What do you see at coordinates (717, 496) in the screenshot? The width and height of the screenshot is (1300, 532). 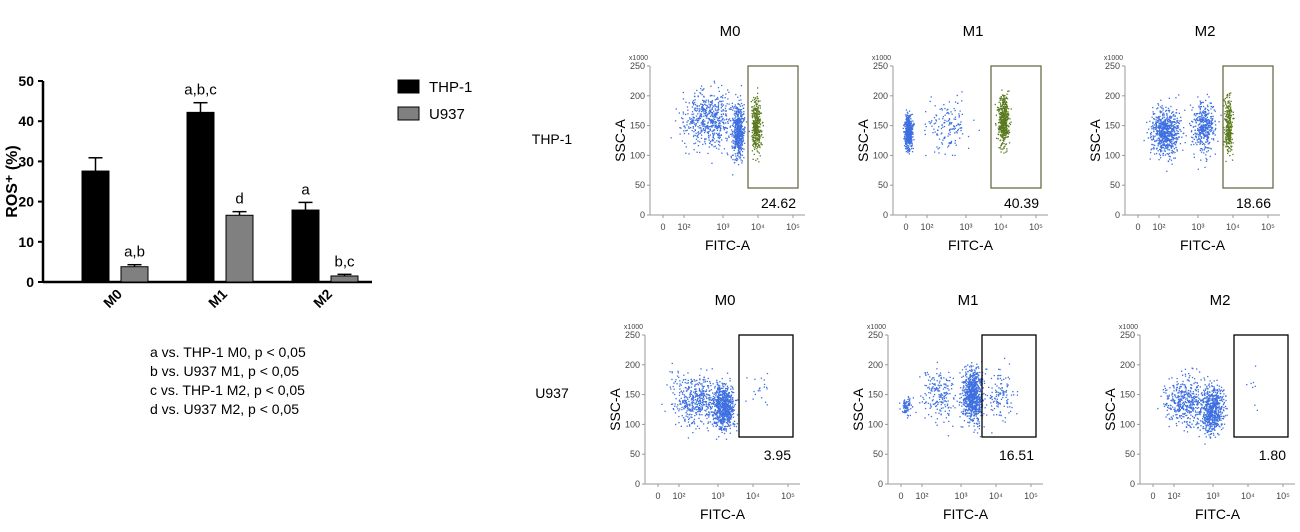 I see `x-tick-label: 10³` at bounding box center [717, 496].